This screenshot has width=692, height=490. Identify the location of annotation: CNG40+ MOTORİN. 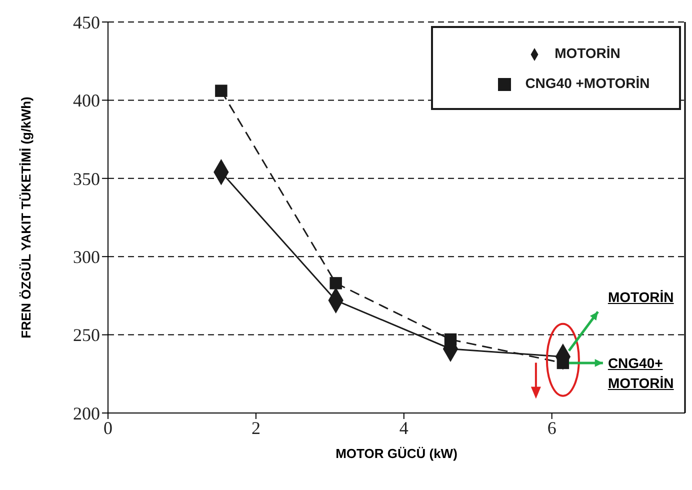
(641, 373).